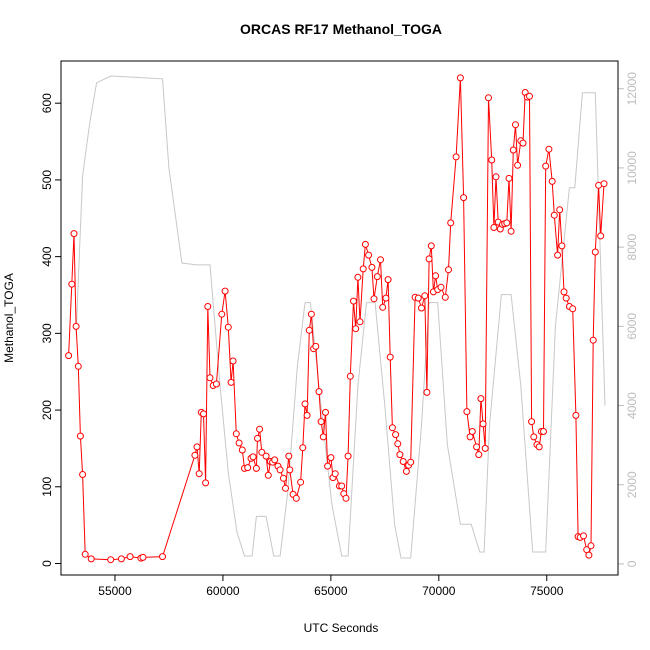 Image resolution: width=650 pixels, height=650 pixels. Describe the element at coordinates (331, 591) in the screenshot. I see `x-tick-label: 65000` at that location.